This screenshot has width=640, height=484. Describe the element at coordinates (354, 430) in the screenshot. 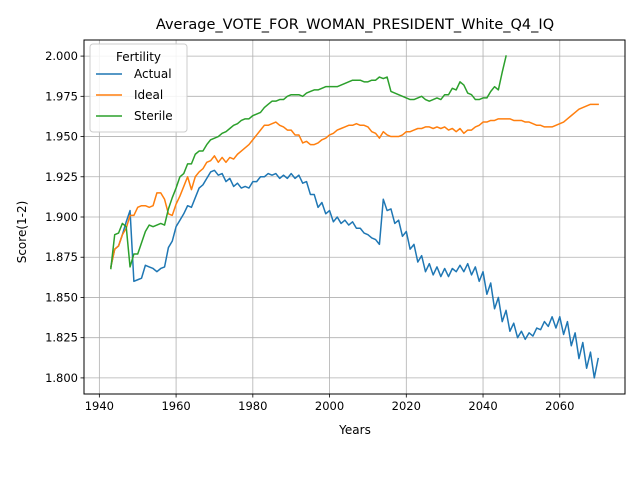

I see `x-axis-label: Years` at that location.